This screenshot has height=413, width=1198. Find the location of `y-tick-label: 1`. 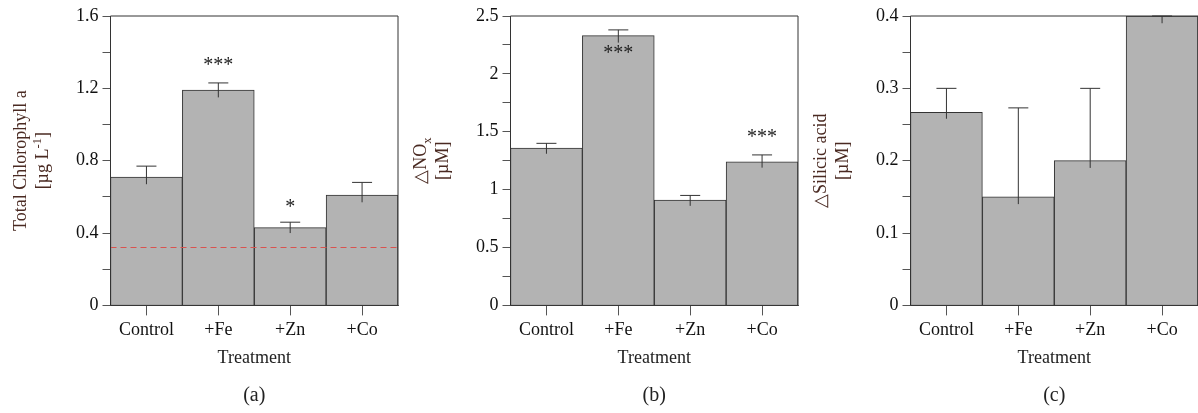

y-tick-label: 1 is located at coordinates (494, 188).